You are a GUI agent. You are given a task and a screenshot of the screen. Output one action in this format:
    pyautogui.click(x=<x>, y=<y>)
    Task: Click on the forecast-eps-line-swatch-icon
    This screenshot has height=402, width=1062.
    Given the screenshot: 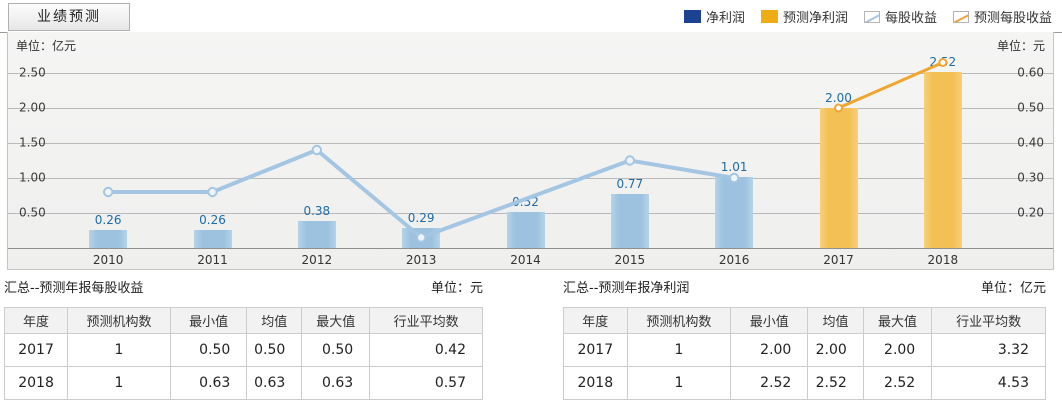 What is the action you would take?
    pyautogui.click(x=960, y=16)
    